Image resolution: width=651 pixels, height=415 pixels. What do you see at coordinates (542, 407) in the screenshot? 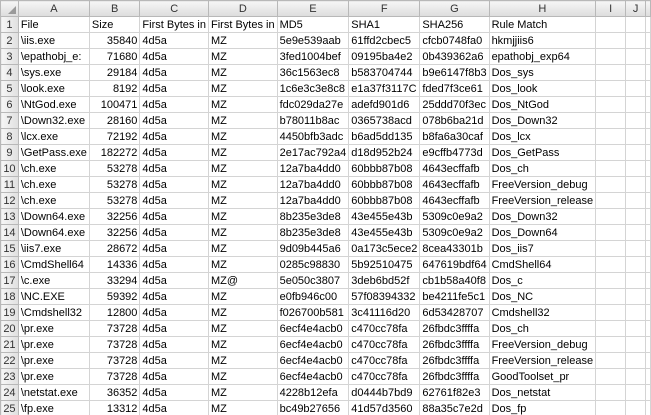
I see `cell-h: Dos_fp` at bounding box center [542, 407].